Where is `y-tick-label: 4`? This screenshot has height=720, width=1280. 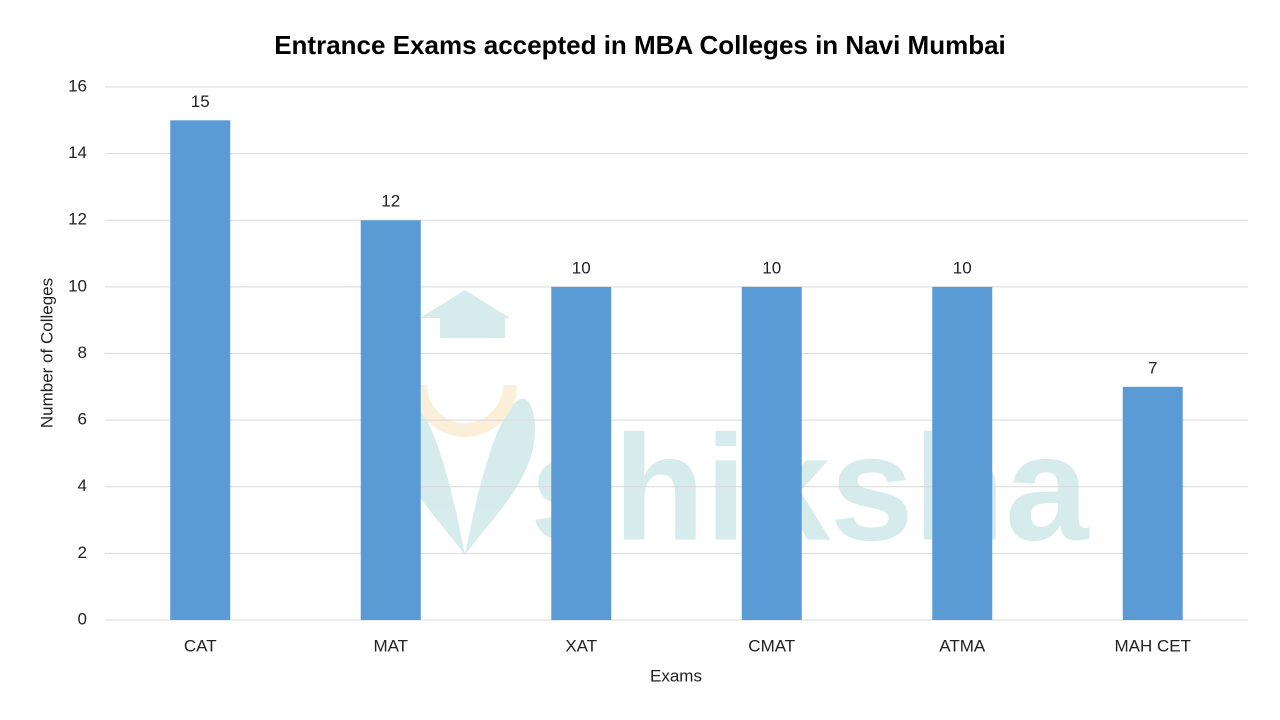
y-tick-label: 4 is located at coordinates (82, 485).